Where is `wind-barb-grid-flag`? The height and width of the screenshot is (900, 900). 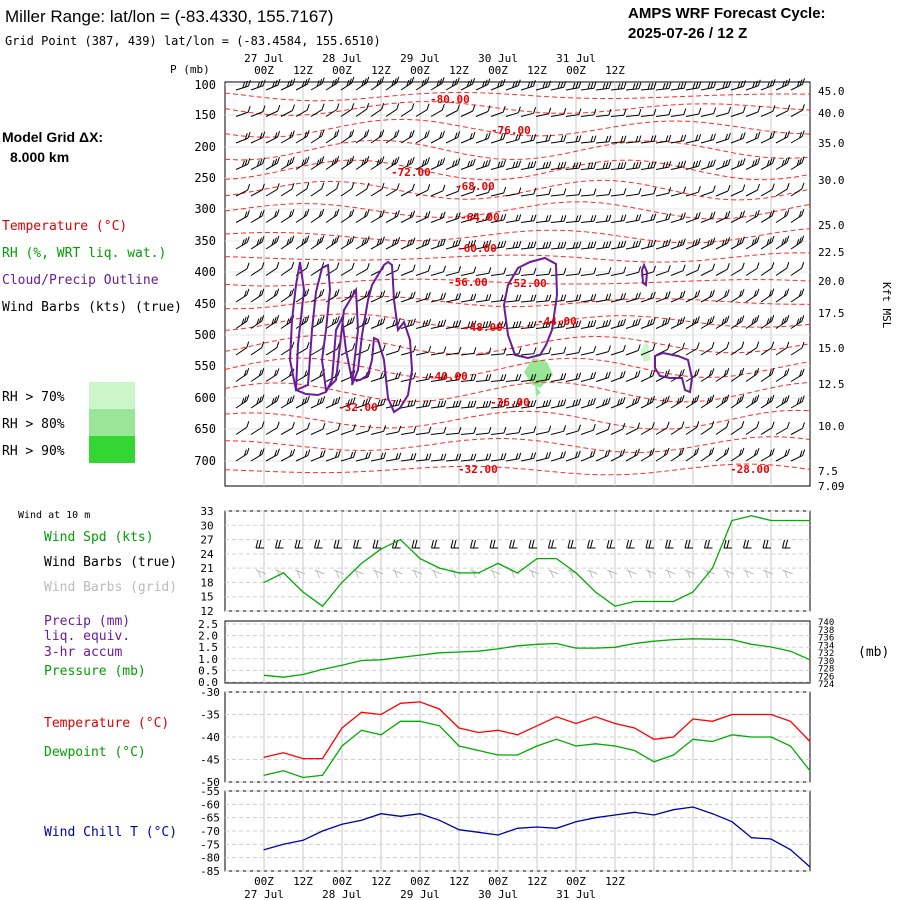 wind-barb-grid-flag is located at coordinates (415, 574).